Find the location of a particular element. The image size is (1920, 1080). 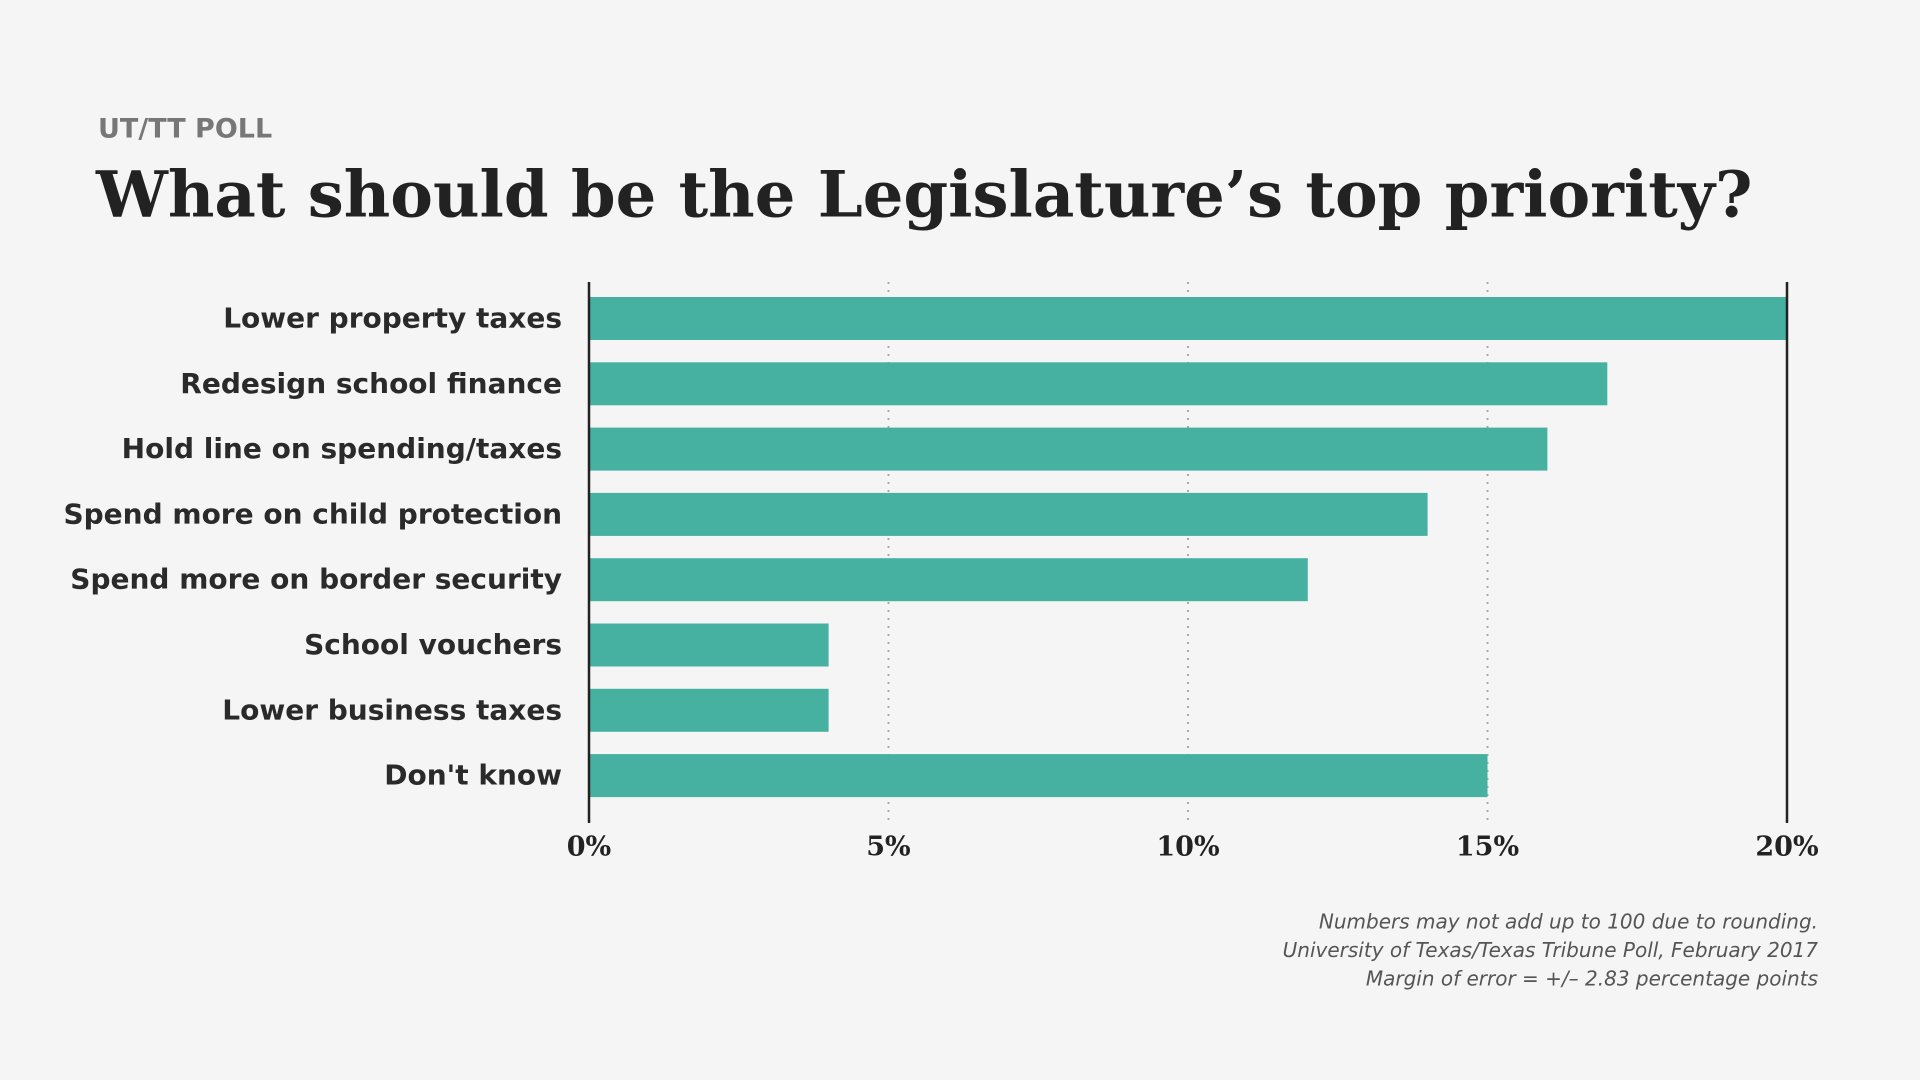

x-tick-label: 0% is located at coordinates (589, 847).